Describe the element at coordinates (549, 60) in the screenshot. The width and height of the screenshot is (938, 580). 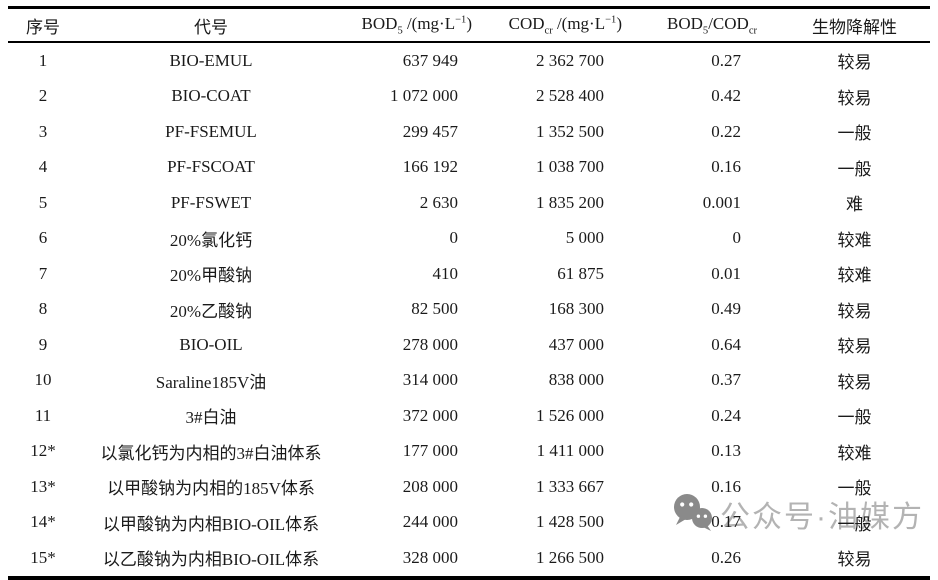
I see `cell-cod: 2 362 700` at that location.